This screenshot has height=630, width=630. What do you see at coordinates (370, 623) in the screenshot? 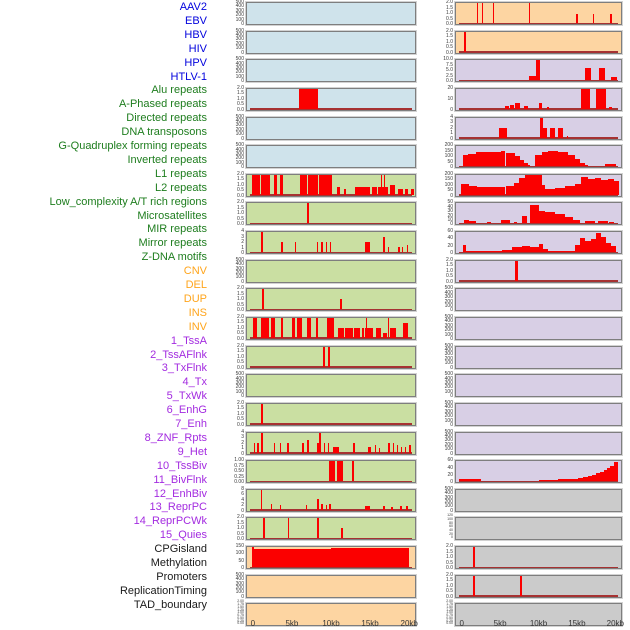
I see `x-tick-label-left-15kb: 15kb` at bounding box center [370, 623].